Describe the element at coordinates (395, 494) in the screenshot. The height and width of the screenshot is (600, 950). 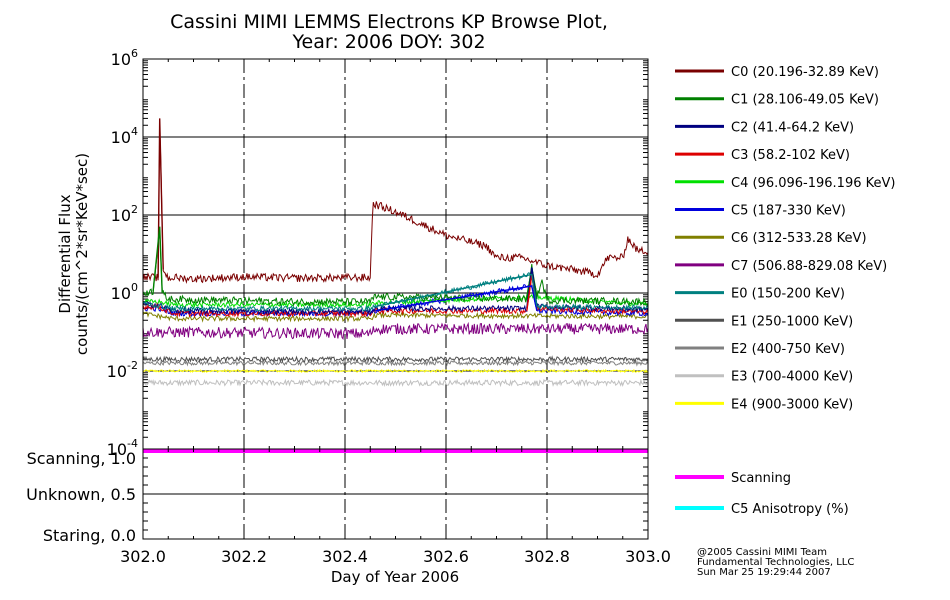
I see `mode-grid` at that location.